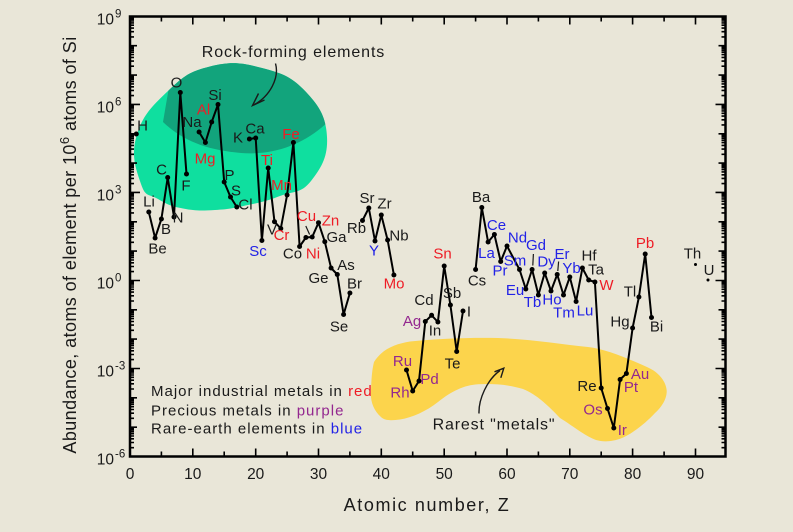  What do you see at coordinates (272, 229) in the screenshot?
I see `svg-text: V` at bounding box center [272, 229].